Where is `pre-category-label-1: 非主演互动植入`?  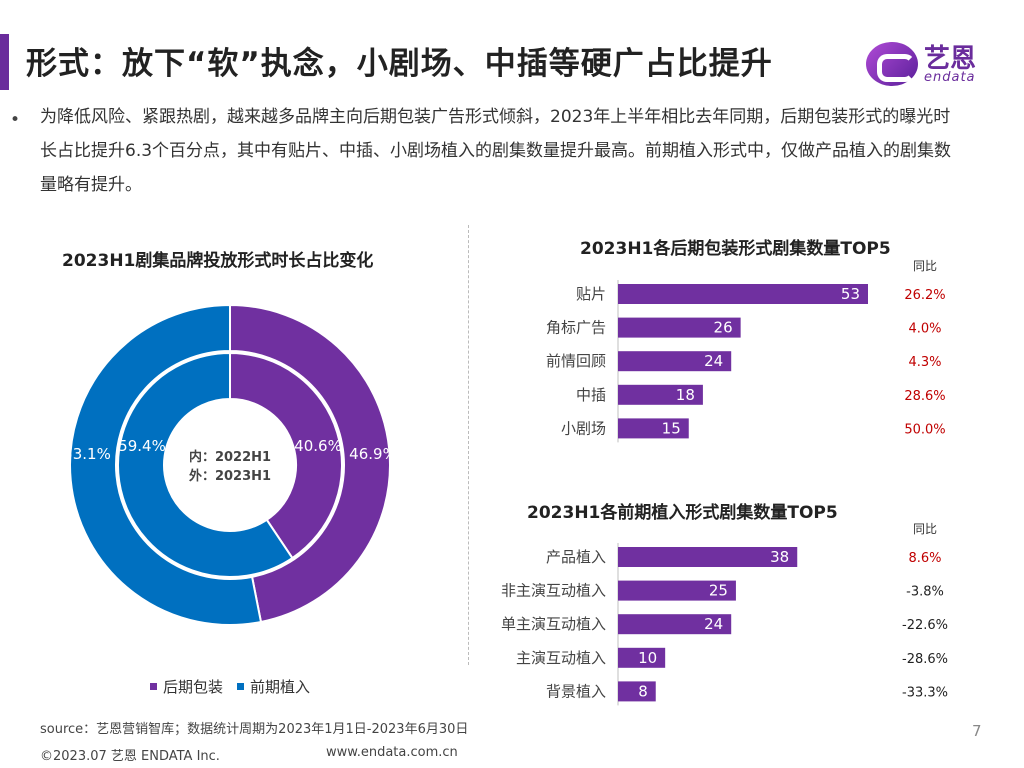
pre-category-label-1: 非主演互动植入 is located at coordinates (553, 591).